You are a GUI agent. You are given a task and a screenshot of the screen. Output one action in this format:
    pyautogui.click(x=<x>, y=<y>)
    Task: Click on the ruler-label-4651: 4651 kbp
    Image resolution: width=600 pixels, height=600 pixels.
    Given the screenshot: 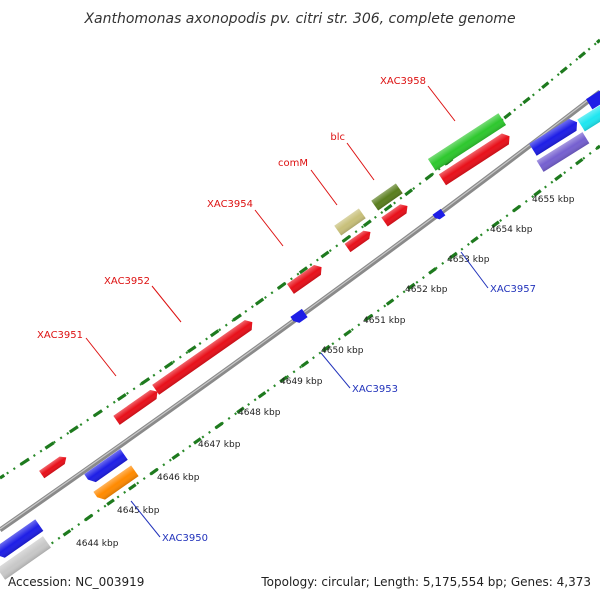 What is the action you would take?
    pyautogui.click(x=384, y=321)
    